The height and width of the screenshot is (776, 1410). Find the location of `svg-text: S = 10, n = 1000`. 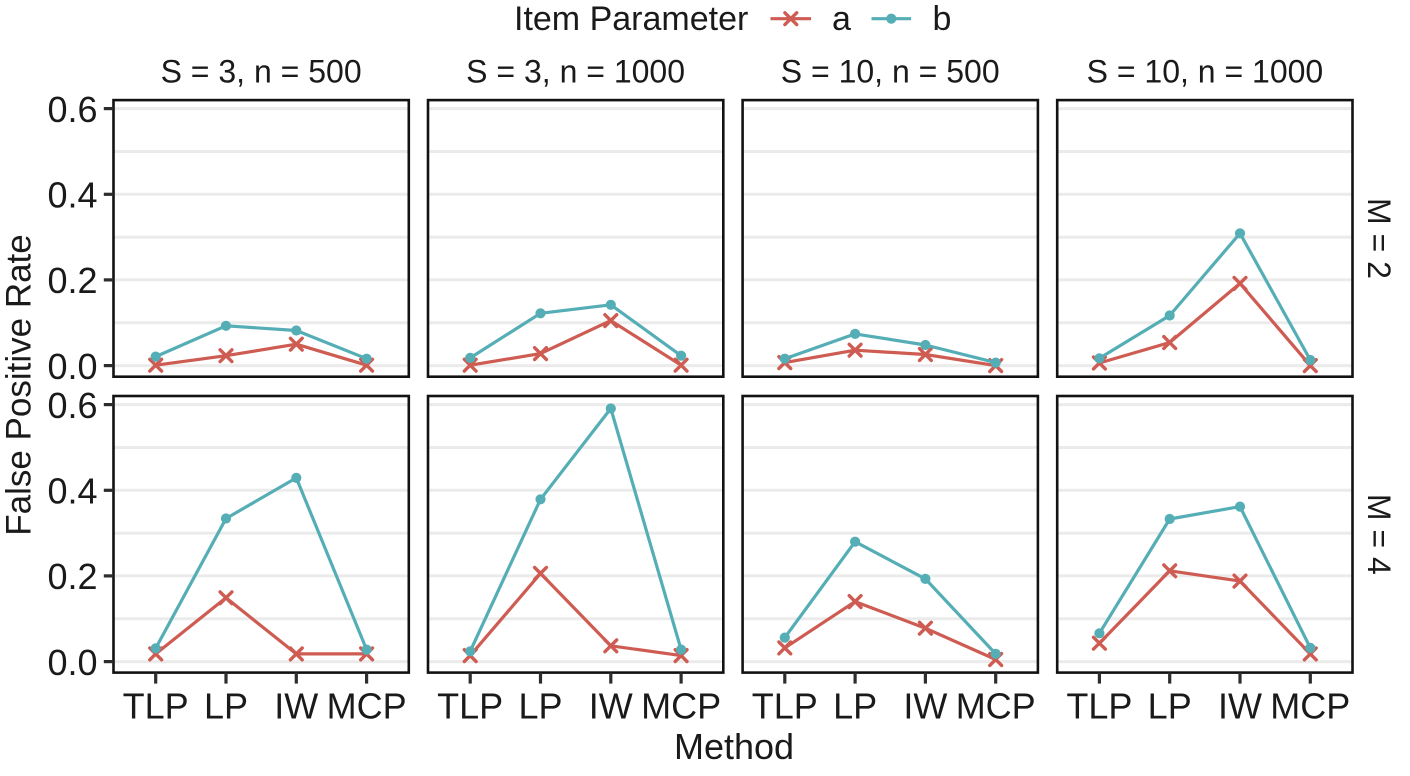

svg-text: S = 10, n = 1000 is located at coordinates (1205, 71).